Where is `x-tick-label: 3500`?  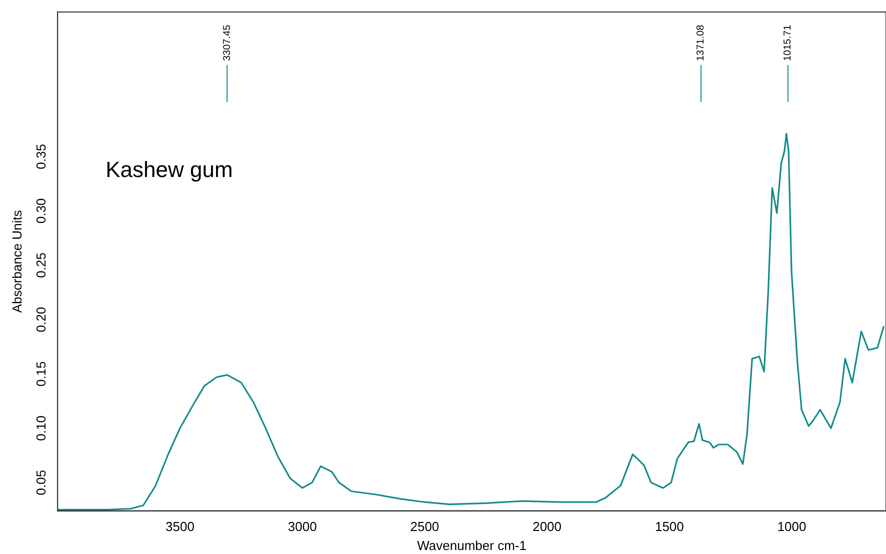
x-tick-label: 3500 is located at coordinates (180, 526).